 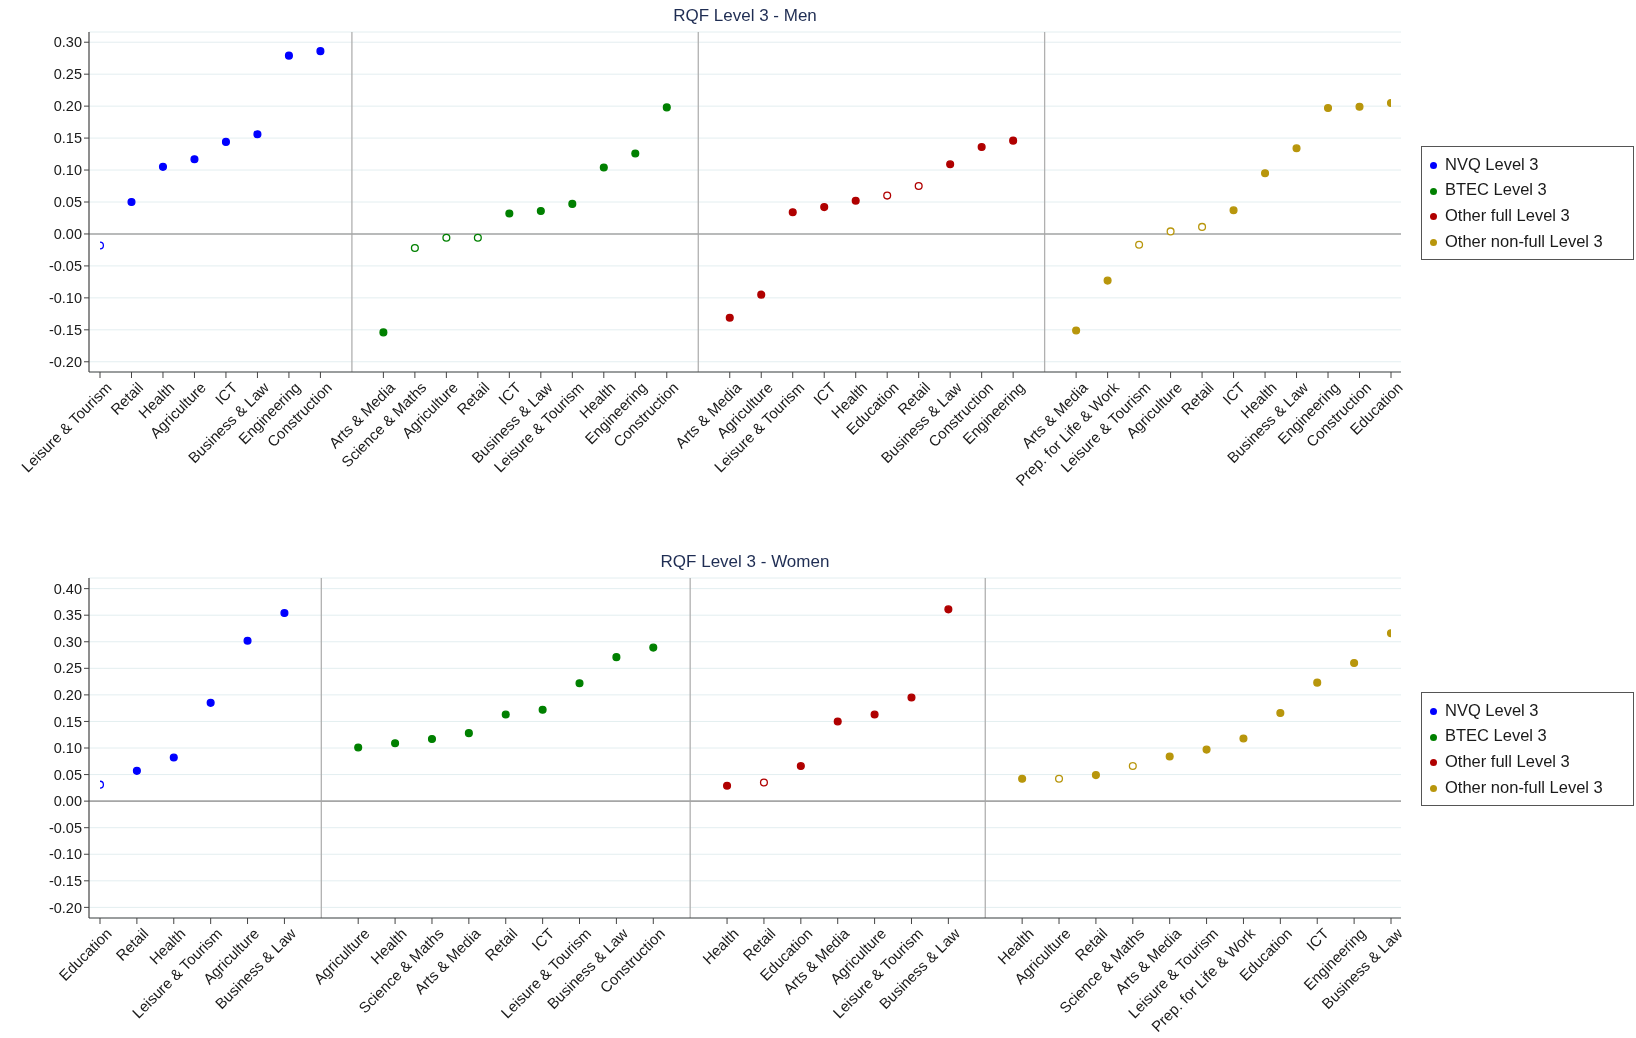 What do you see at coordinates (67, 588) in the screenshot?
I see `y-tick-label: 0.40` at bounding box center [67, 588].